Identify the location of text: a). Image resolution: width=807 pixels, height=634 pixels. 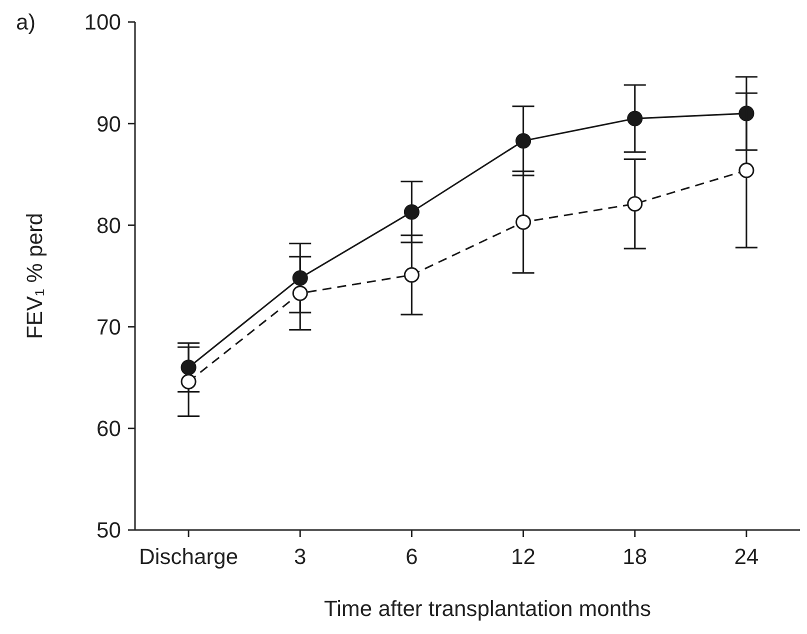
(26, 22).